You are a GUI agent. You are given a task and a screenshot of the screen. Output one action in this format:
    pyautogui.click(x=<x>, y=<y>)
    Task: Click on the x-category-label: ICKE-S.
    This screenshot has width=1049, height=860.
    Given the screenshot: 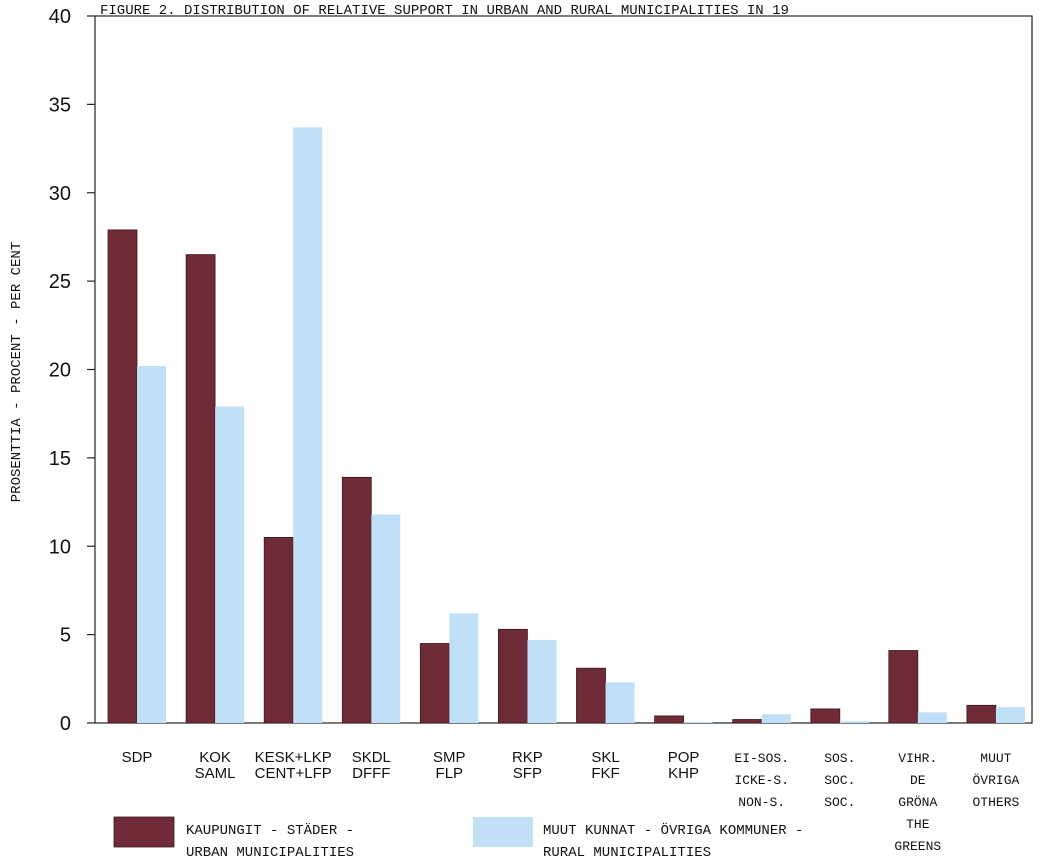 What is the action you would take?
    pyautogui.click(x=761, y=780)
    